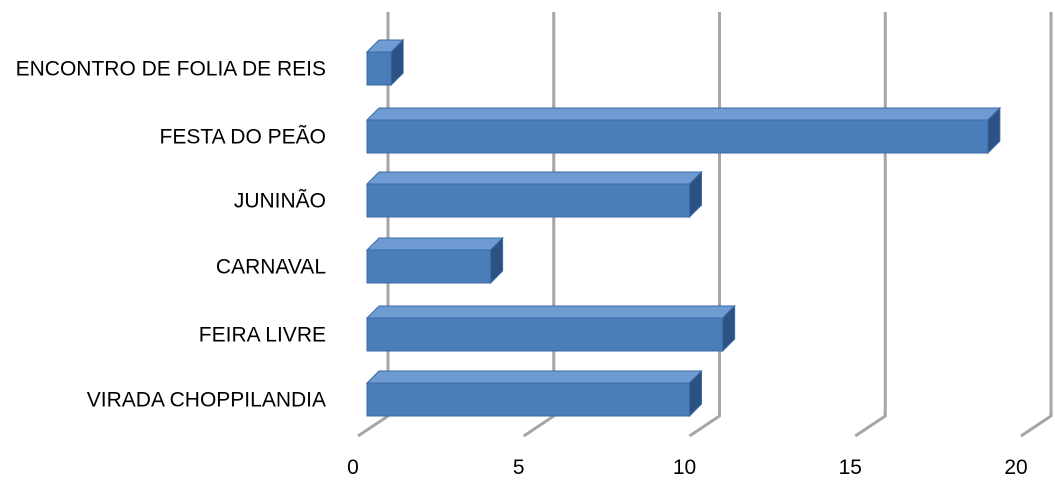 The height and width of the screenshot is (484, 1055). I want to click on x-tick-label: 20, so click(1015, 467).